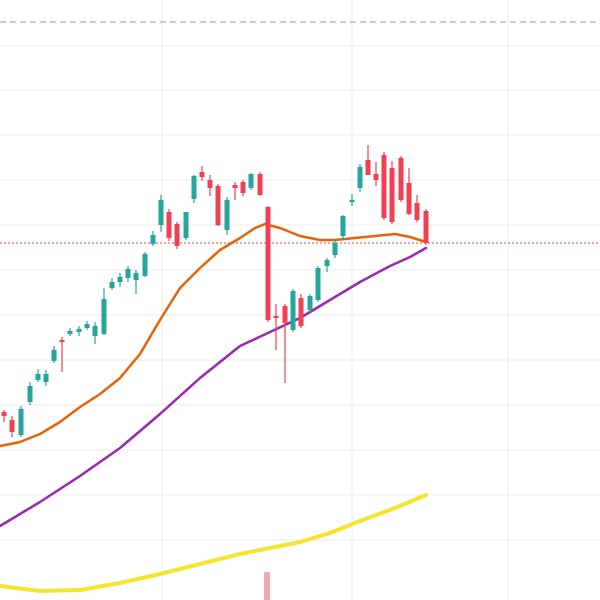 This screenshot has width=600, height=600. Describe the element at coordinates (267, 586) in the screenshot. I see `volume-bars` at that location.